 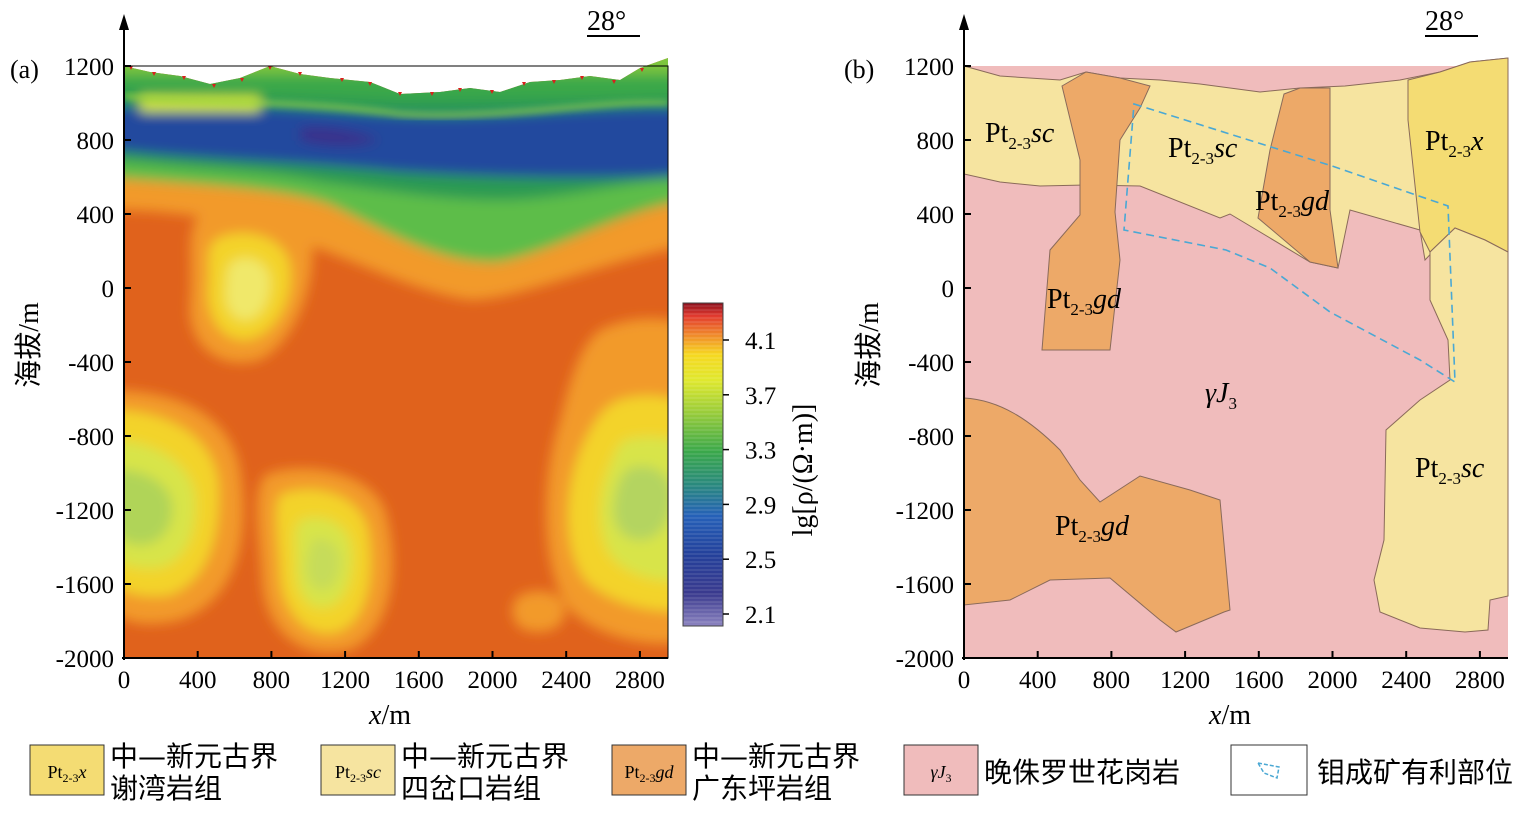 I want to click on panel-b-label: (b), so click(x=859, y=69).